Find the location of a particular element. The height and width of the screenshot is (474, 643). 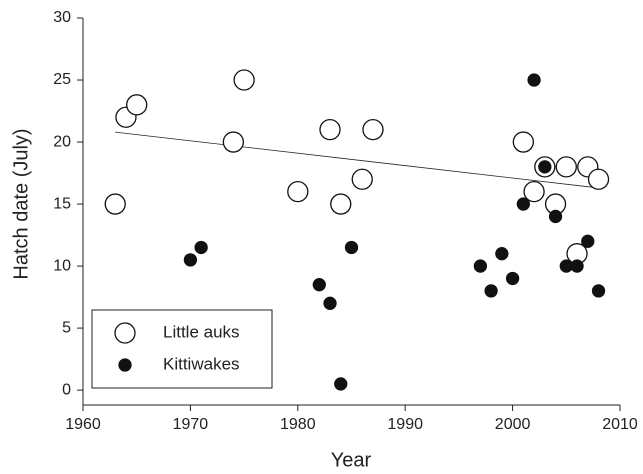

y-tick-label: 20 is located at coordinates (62, 141).